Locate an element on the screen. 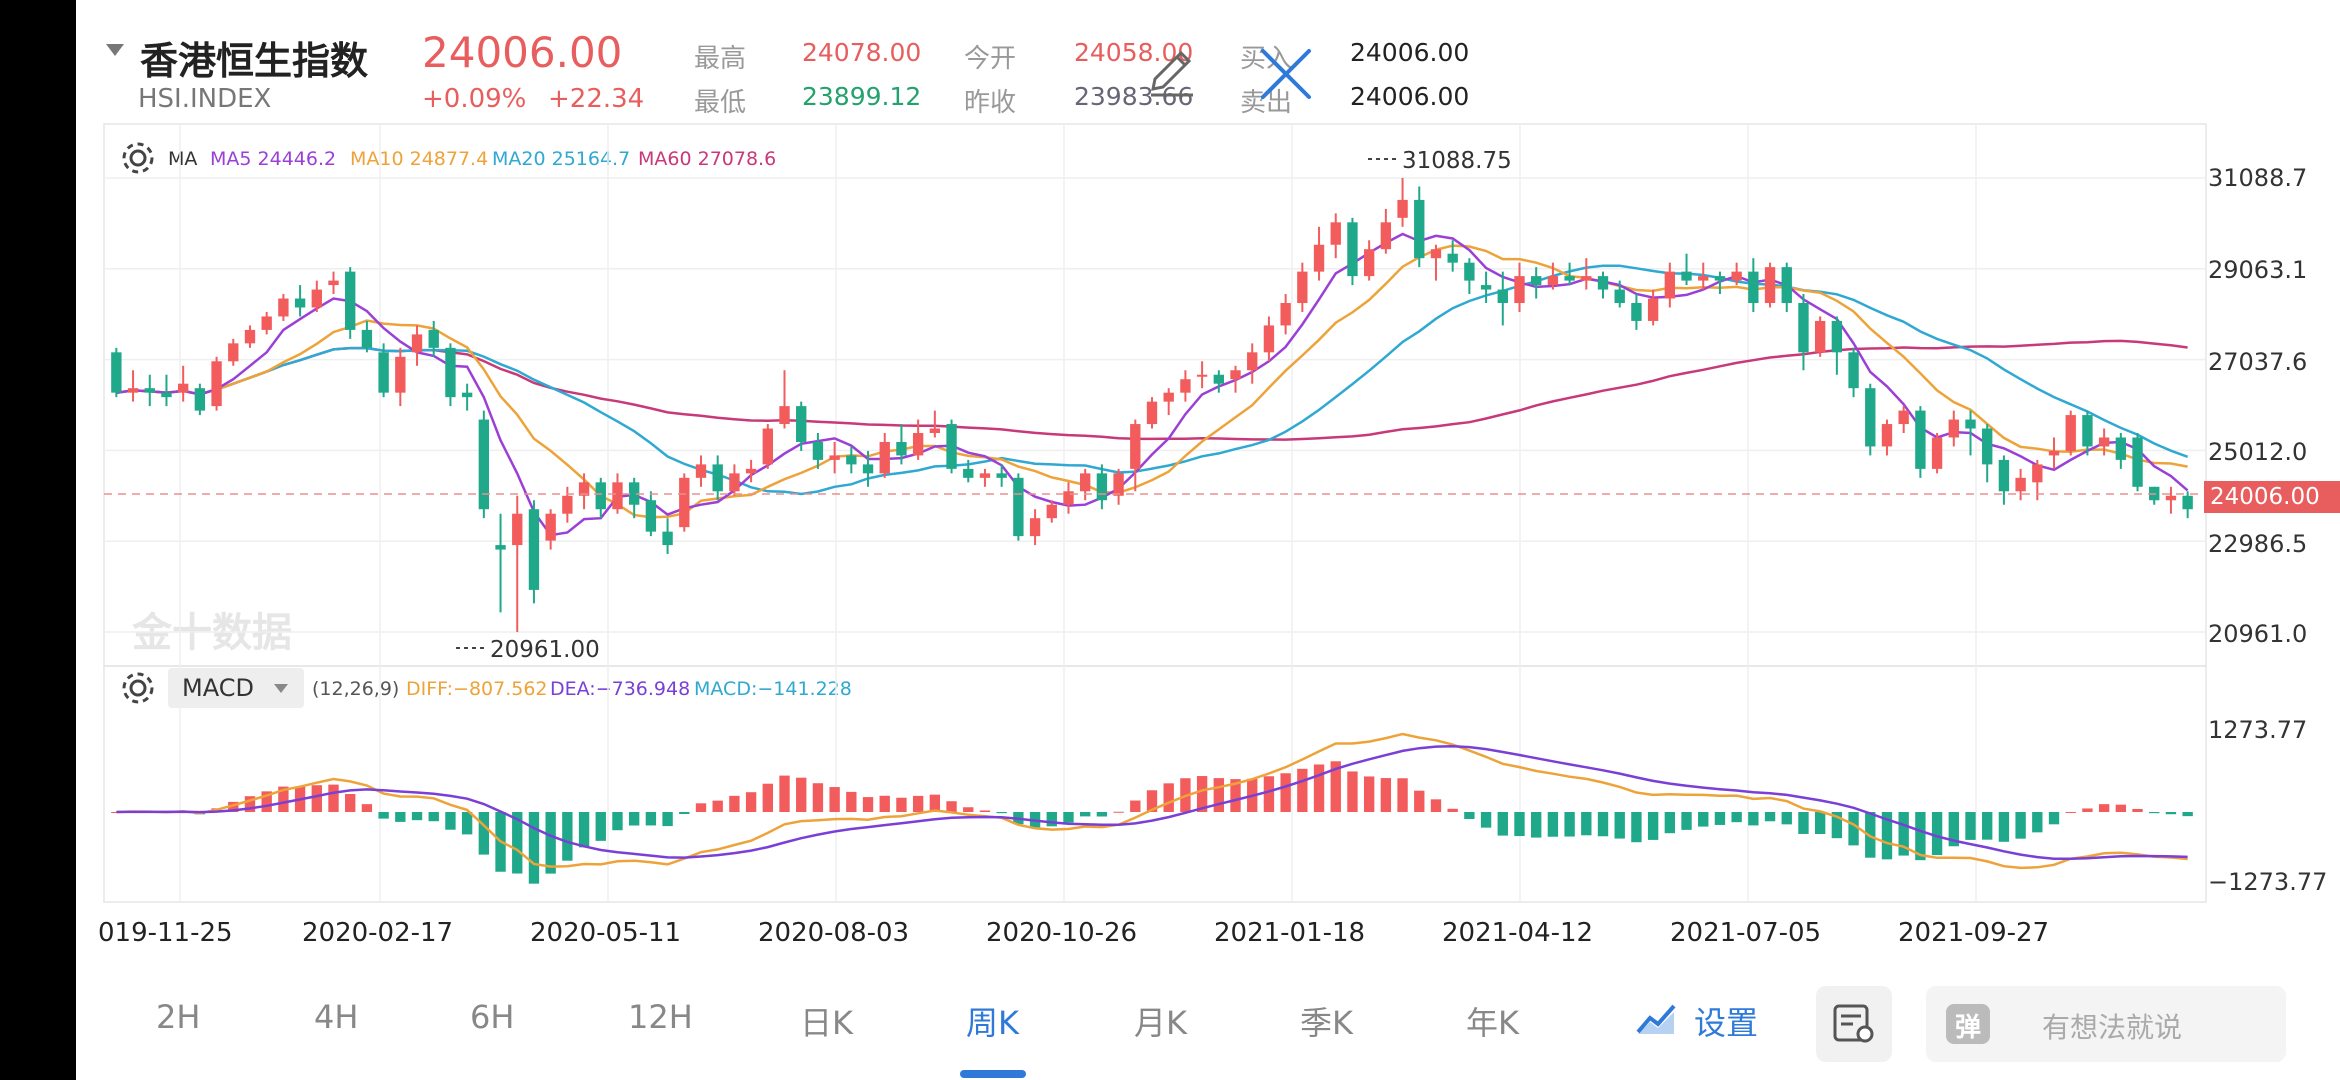 This screenshot has width=2340, height=1080. quote-label-high: 最高 is located at coordinates (720, 59).